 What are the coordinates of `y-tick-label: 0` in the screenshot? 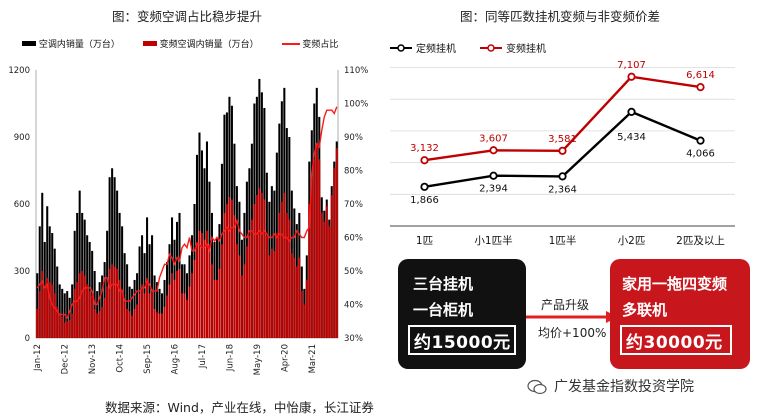 It's located at (27, 339).